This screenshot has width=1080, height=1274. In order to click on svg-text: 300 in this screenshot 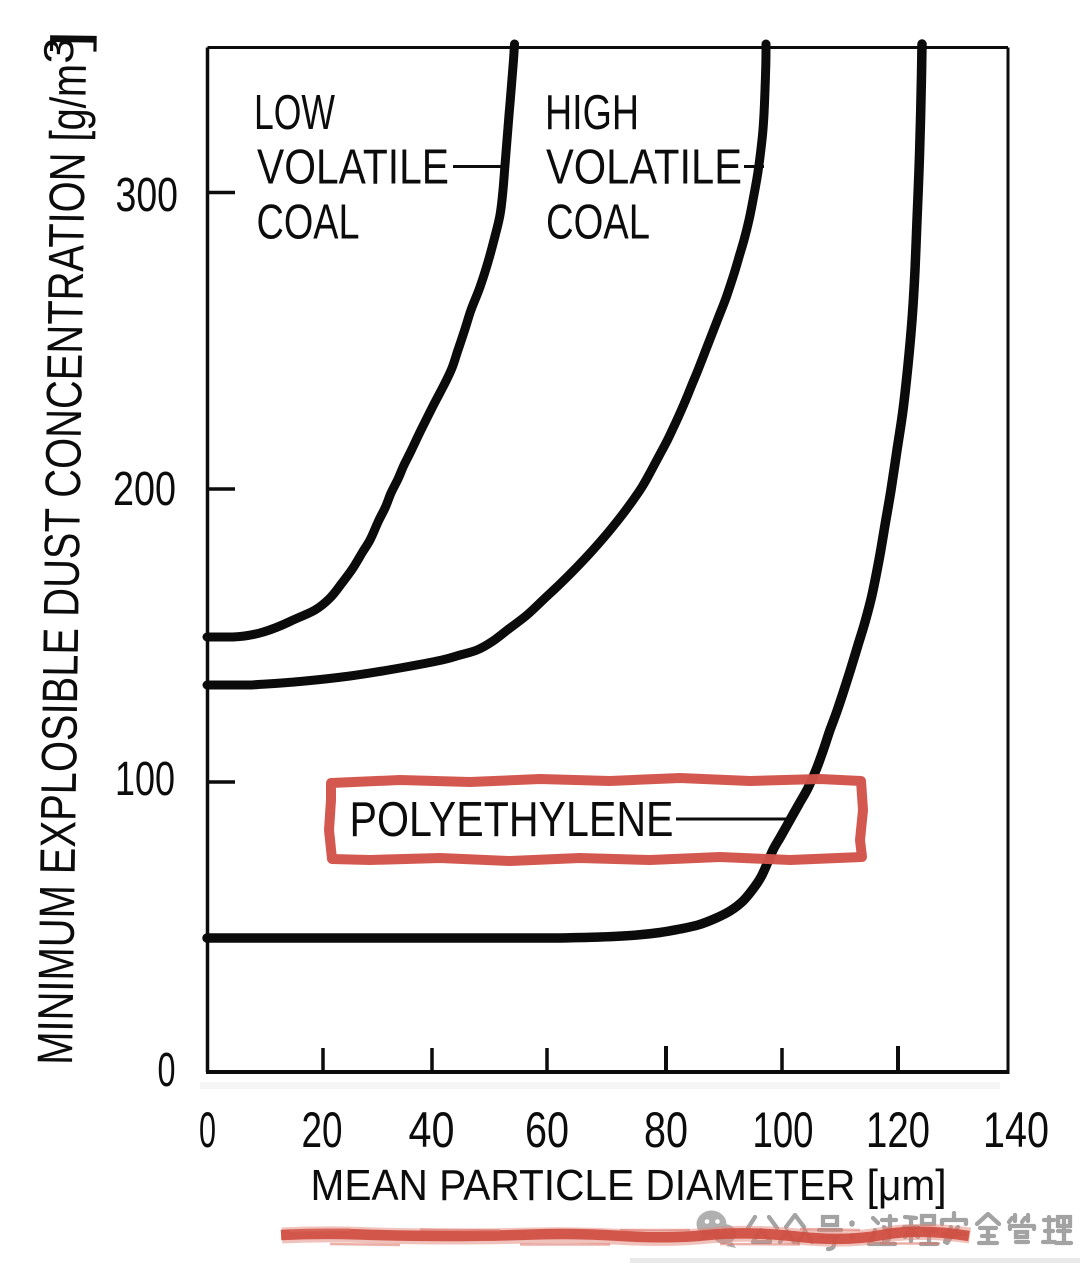, I will do `click(147, 195)`.